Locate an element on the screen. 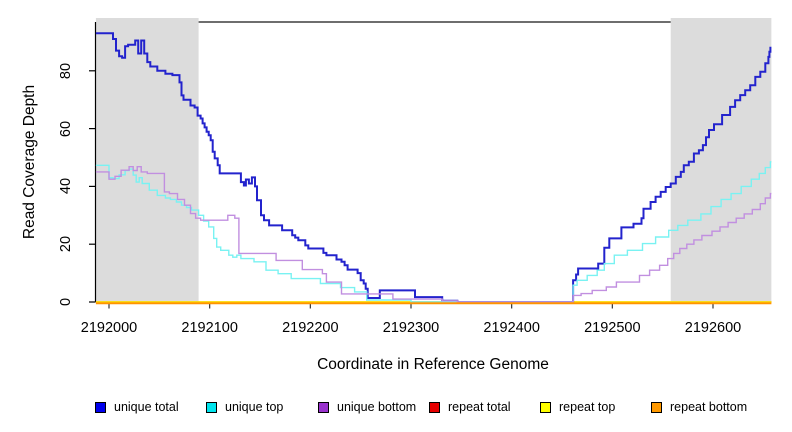 Image resolution: width=792 pixels, height=432 pixels. x-tick-label: 2192200 is located at coordinates (310, 328).